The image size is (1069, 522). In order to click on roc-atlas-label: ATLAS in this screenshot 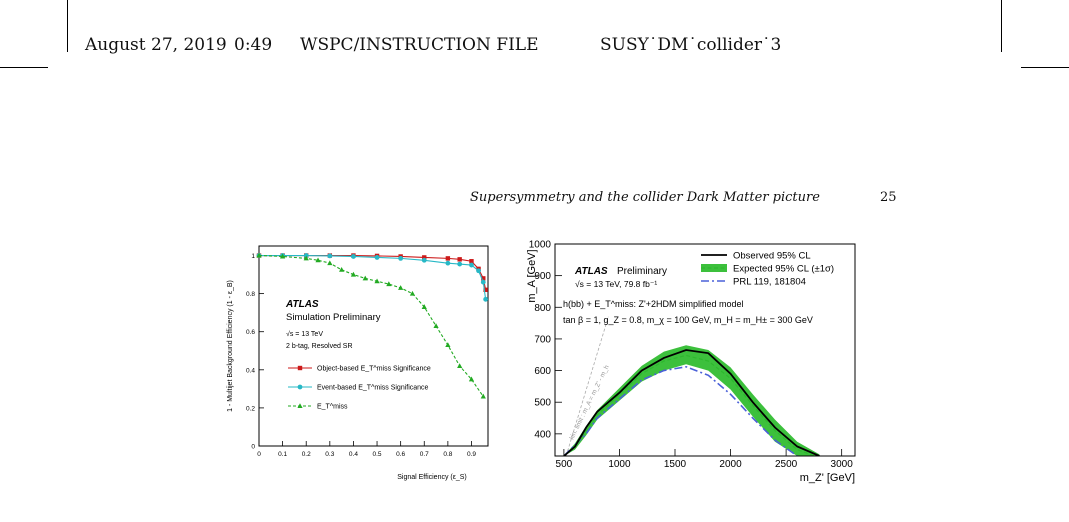, I will do `click(302, 304)`.